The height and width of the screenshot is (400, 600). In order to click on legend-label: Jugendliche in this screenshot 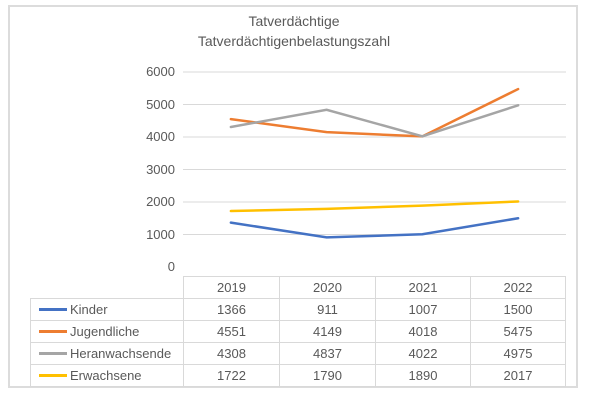, I will do `click(105, 331)`.